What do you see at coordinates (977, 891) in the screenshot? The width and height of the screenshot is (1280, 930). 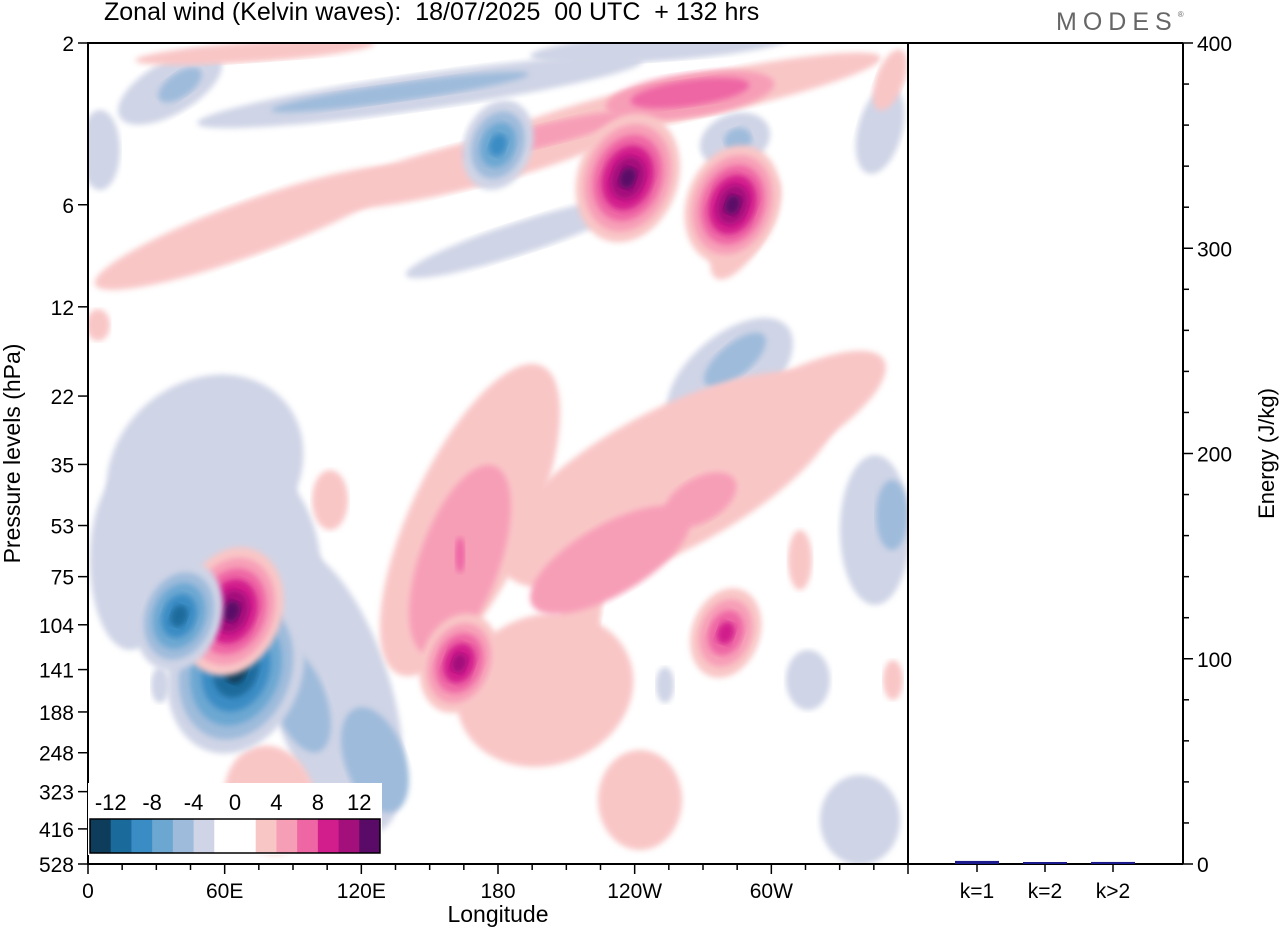 I see `energy-category-label: k=1` at bounding box center [977, 891].